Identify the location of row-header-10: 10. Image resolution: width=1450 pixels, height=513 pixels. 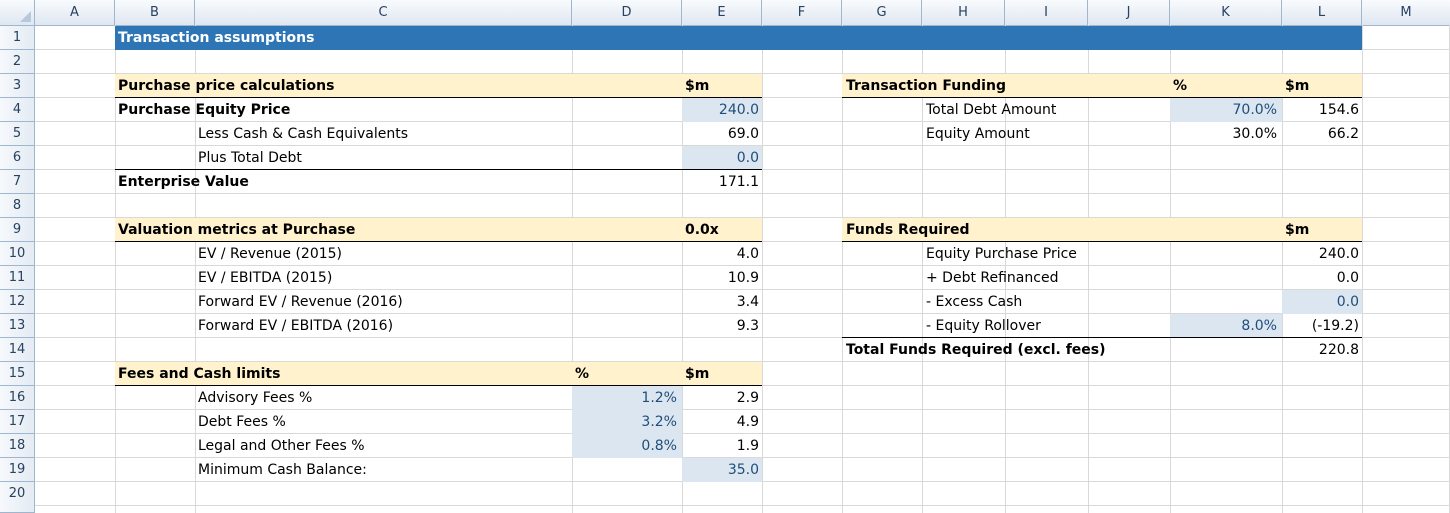
(17, 254).